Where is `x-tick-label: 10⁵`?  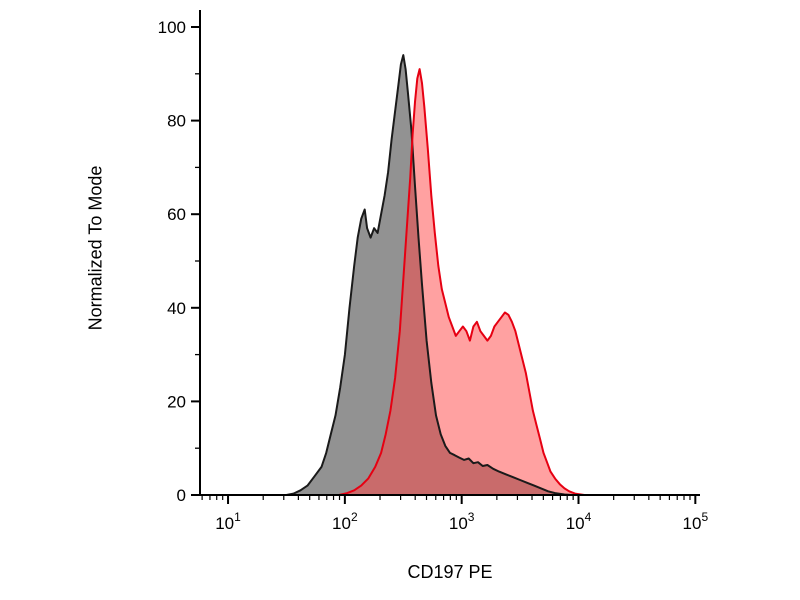
x-tick-label: 10⁵ is located at coordinates (696, 521).